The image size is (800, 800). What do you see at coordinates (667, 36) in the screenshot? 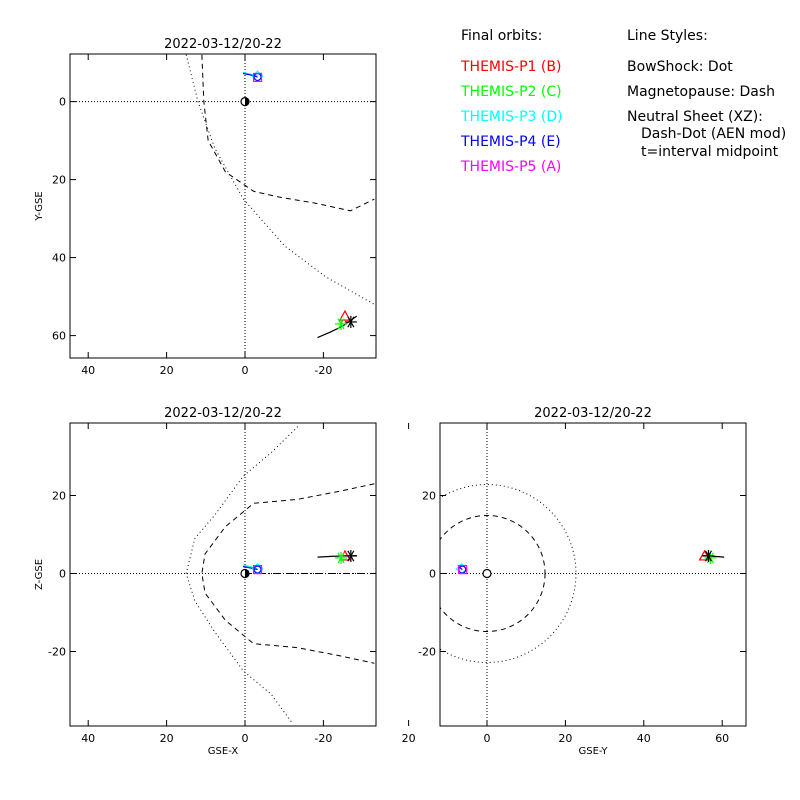
I see `line-styles-title: Line Styles:` at bounding box center [667, 36].